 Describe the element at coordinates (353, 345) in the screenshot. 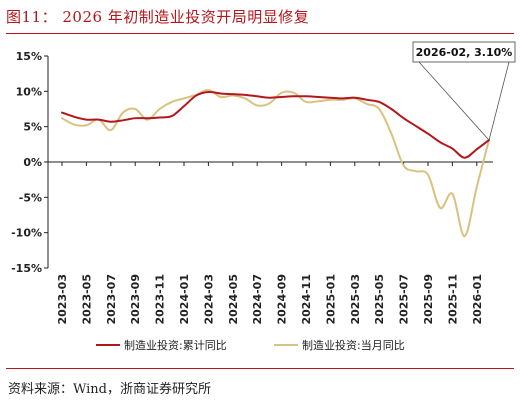

I see `legend-label: 制造业投资:当月同比` at that location.